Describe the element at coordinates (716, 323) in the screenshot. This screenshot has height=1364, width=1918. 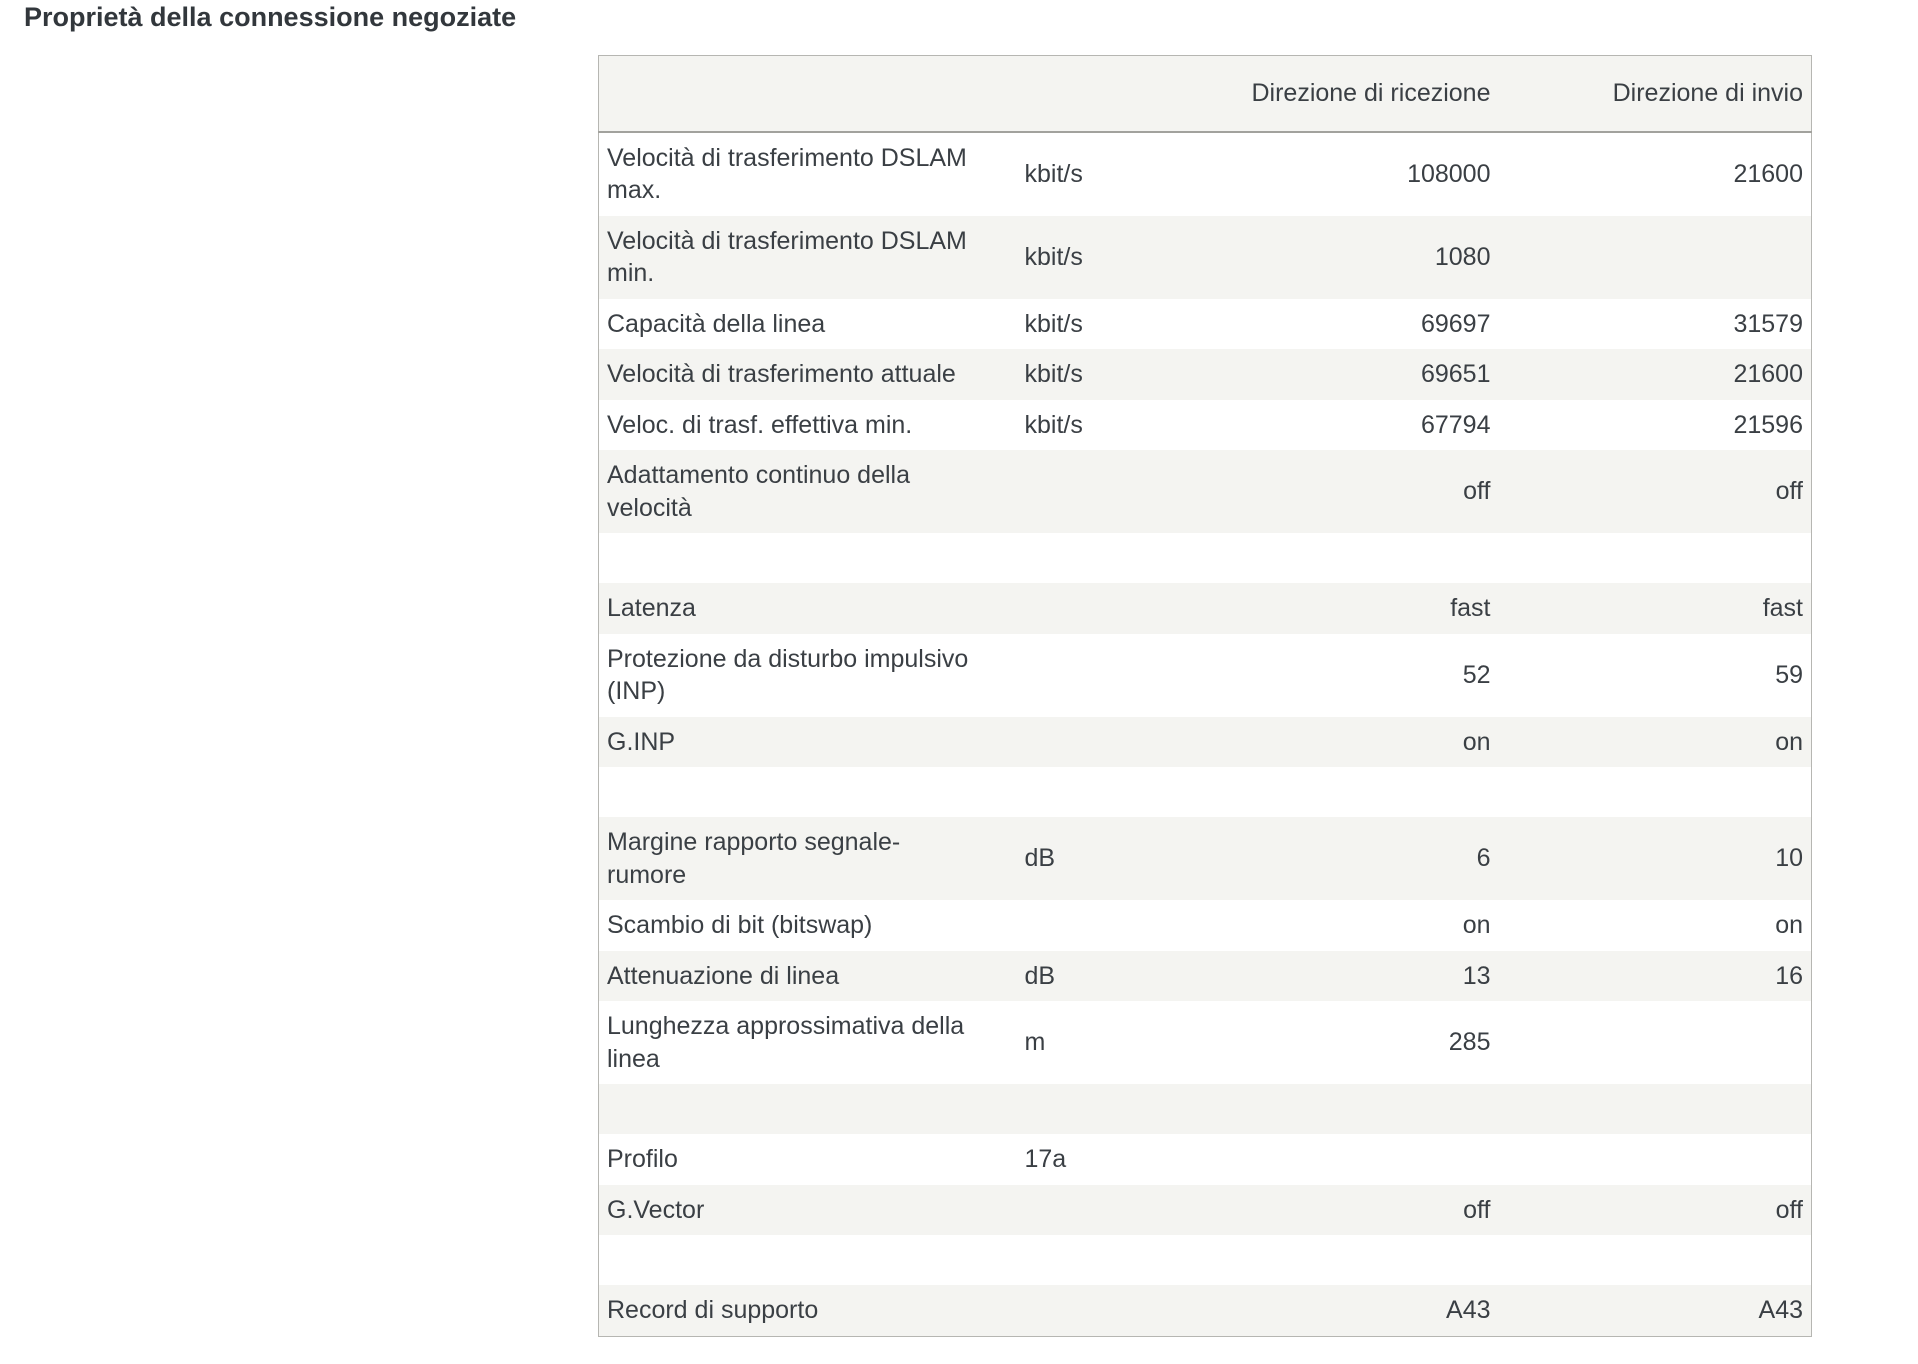
I see `property-label-cell: Capacità della linea` at that location.